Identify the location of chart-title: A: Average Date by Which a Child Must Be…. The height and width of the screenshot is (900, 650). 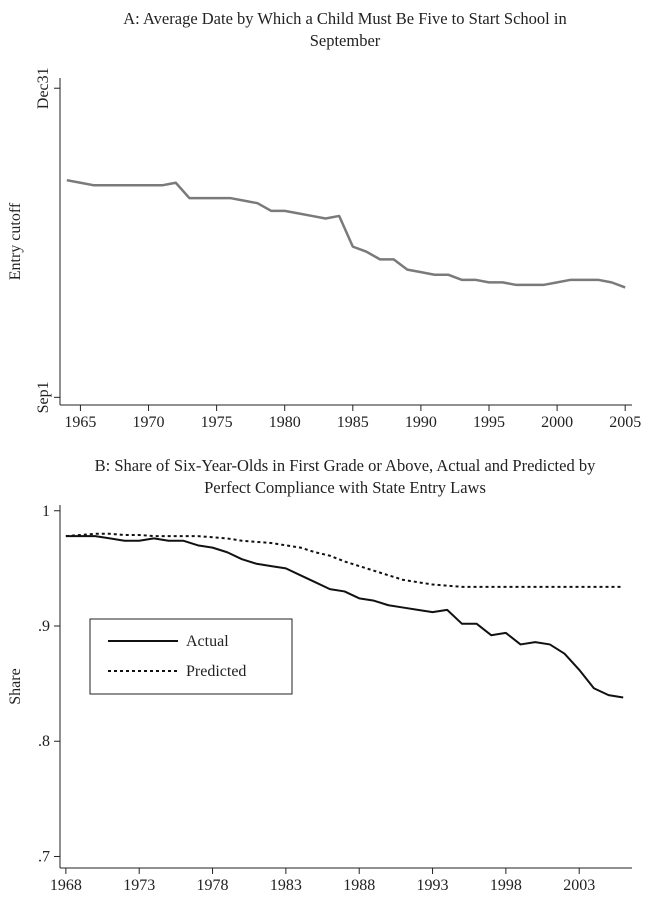
(345, 29).